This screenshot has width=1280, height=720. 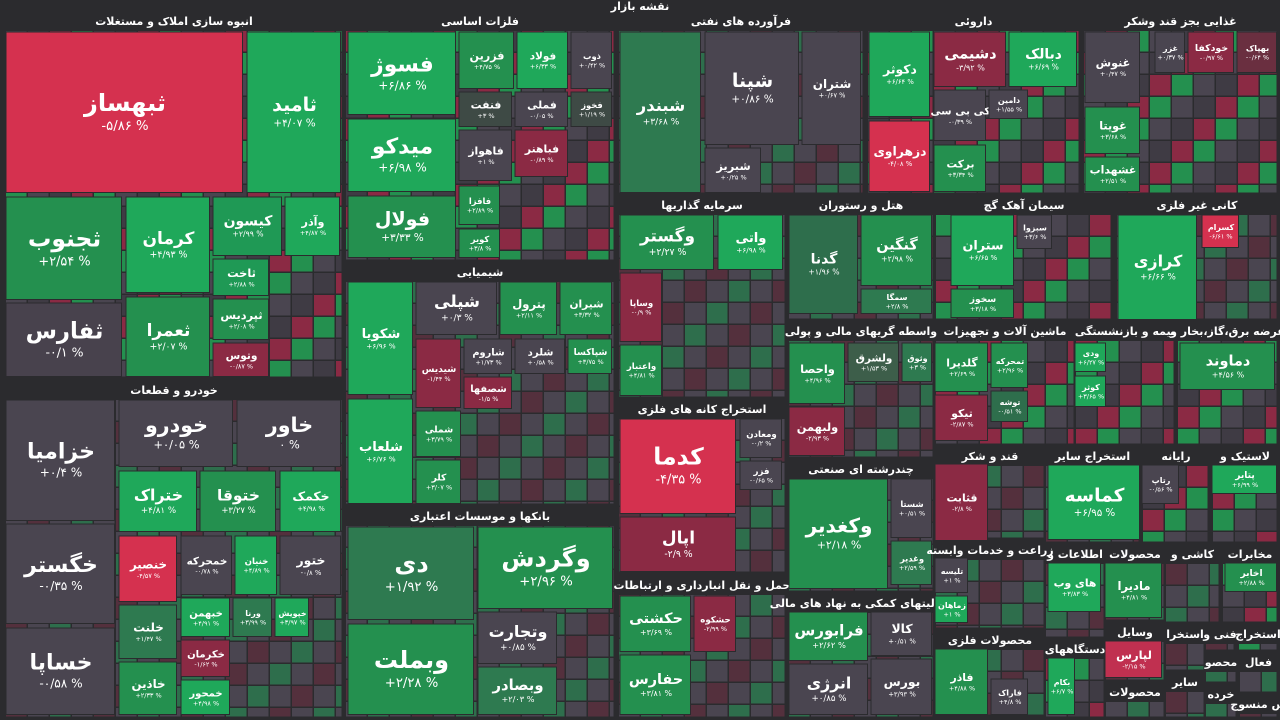 I want to click on stock-change: +۳/۳۳ %, so click(x=402, y=238).